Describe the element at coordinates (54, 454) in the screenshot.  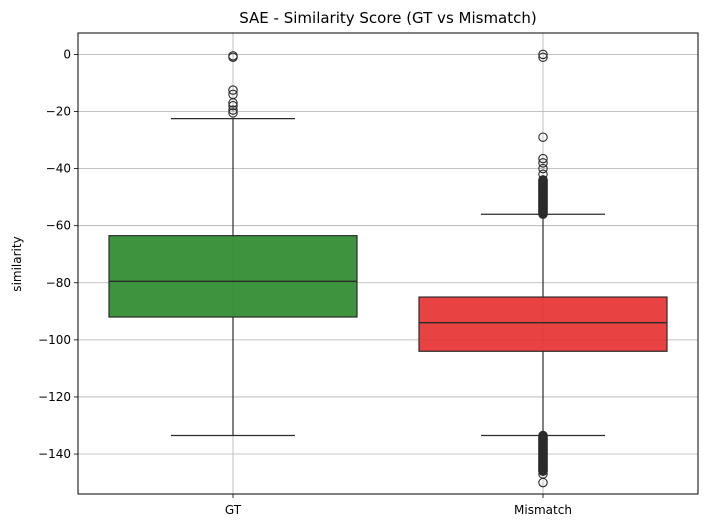
I see `y-tick-label: −140` at that location.